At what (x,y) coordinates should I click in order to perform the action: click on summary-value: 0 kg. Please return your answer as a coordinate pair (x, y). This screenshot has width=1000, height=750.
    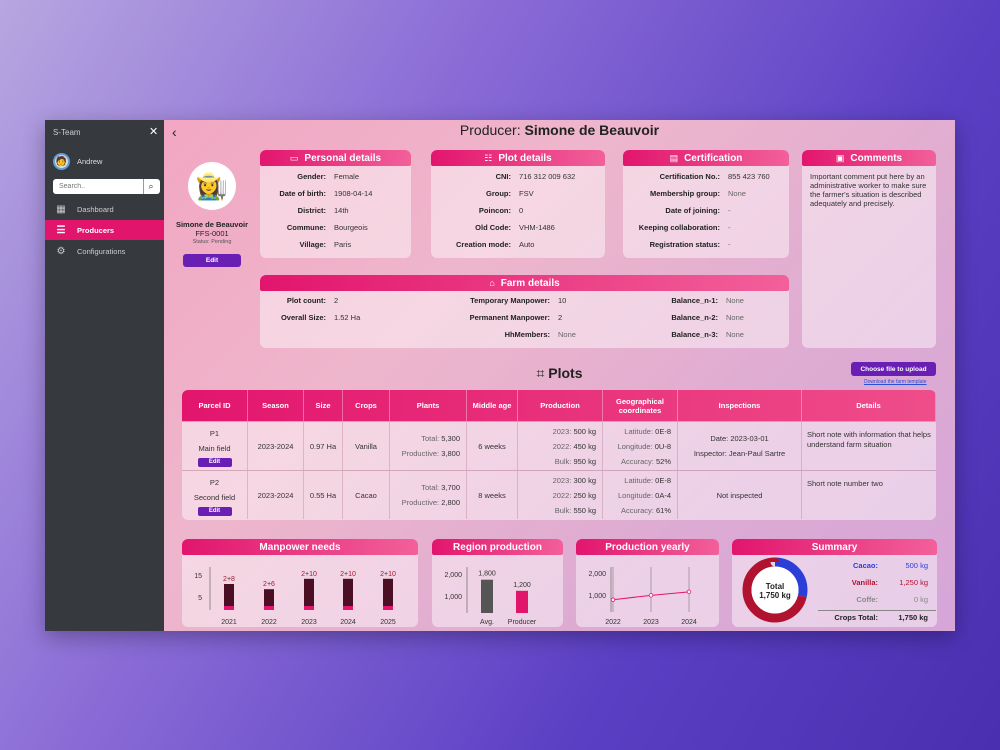
    Looking at the image, I should click on (920, 599).